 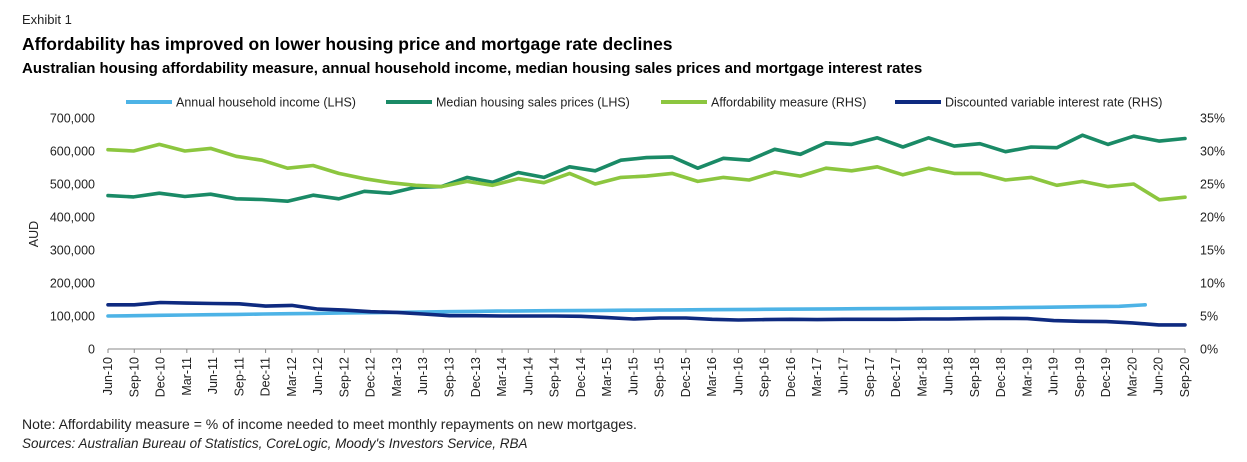 I want to click on x-tick-label: Jun-15, so click(x=633, y=376).